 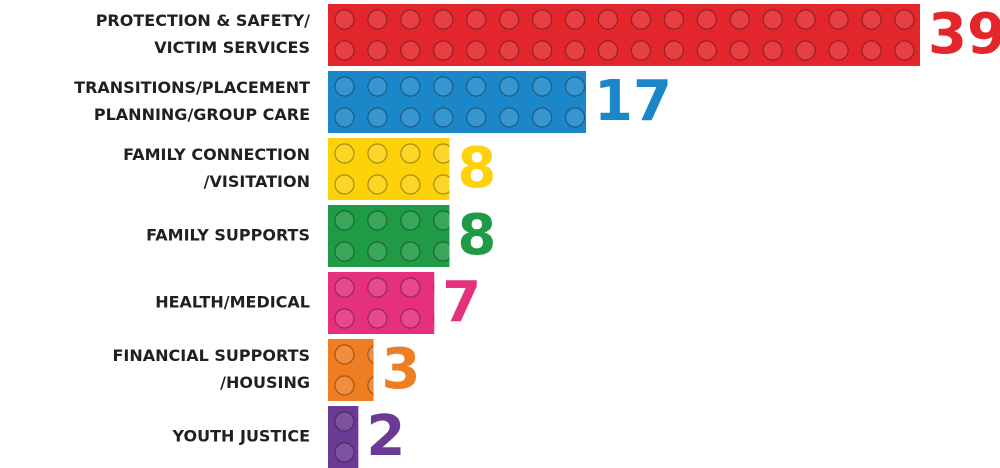 I want to click on category-label: TRANSITIONS/PLACEMENT, so click(x=192, y=87).